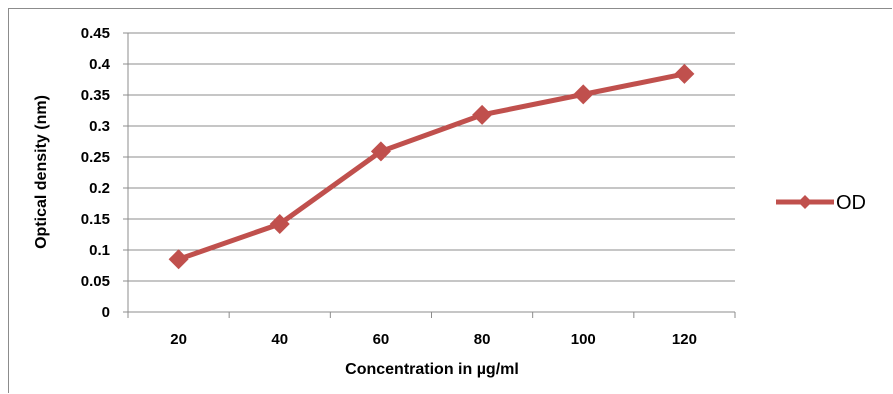  What do you see at coordinates (95, 219) in the screenshot?
I see `y-tick-label: 0.15` at bounding box center [95, 219].